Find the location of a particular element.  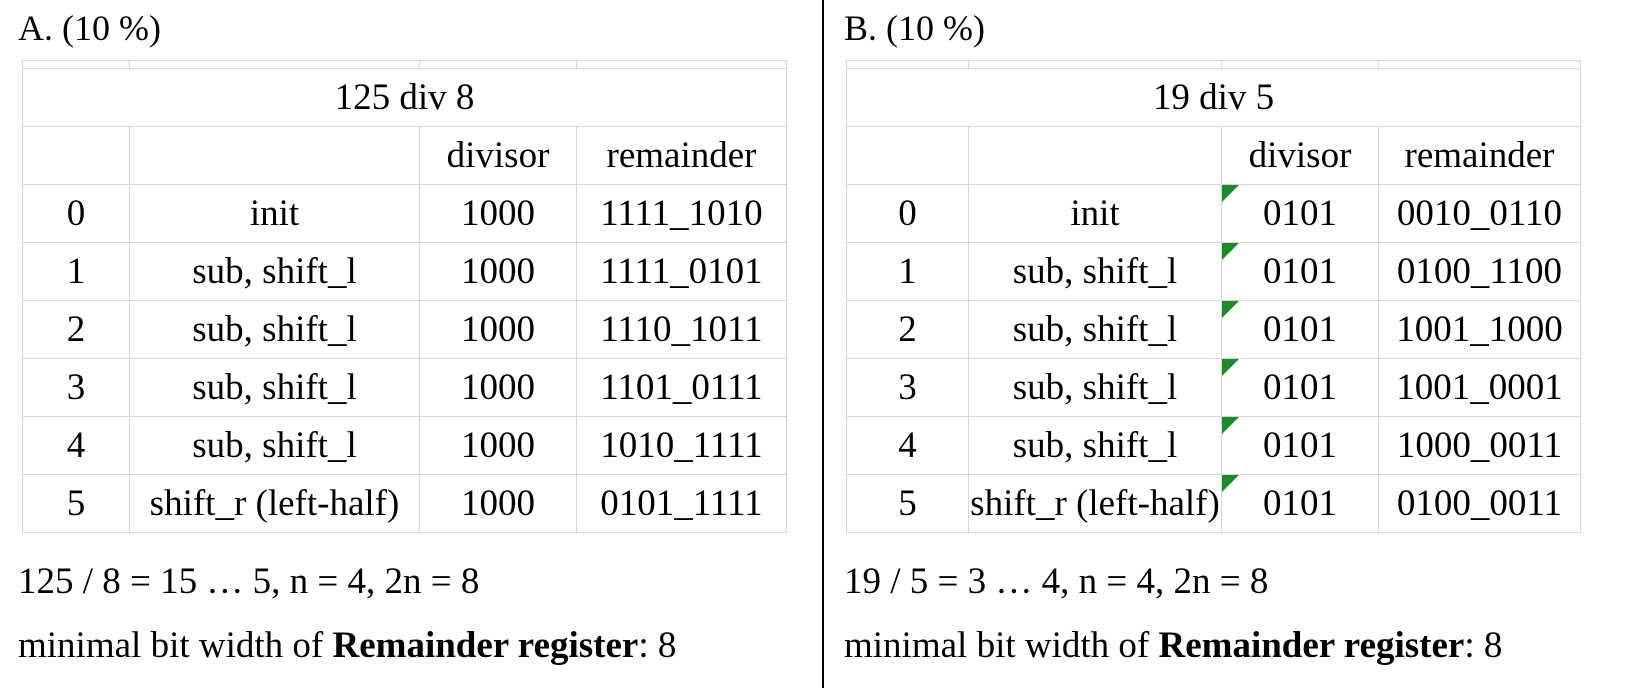

table-row: 2 sub, shift_l 0101 1001_1000 is located at coordinates (1213, 329).